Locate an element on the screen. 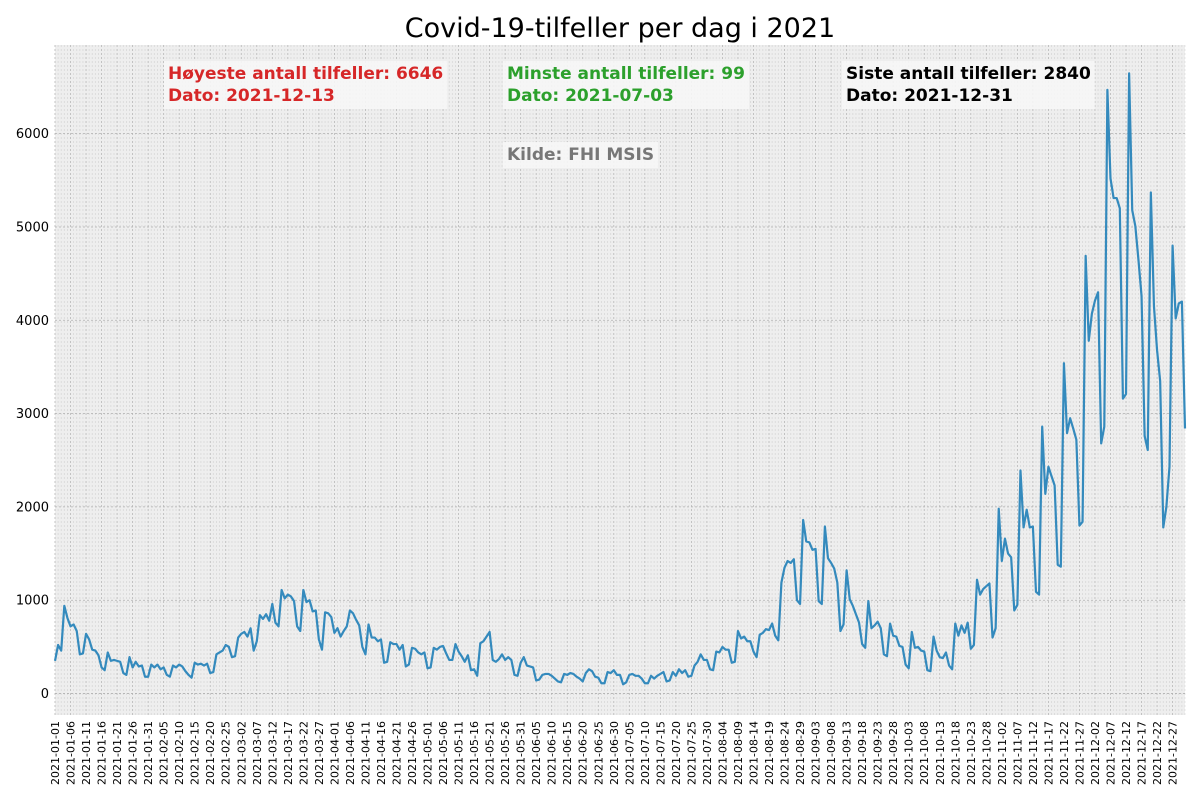 Image resolution: width=1200 pixels, height=800 pixels. x-tick-label: 2021-10-13 is located at coordinates (940, 753).